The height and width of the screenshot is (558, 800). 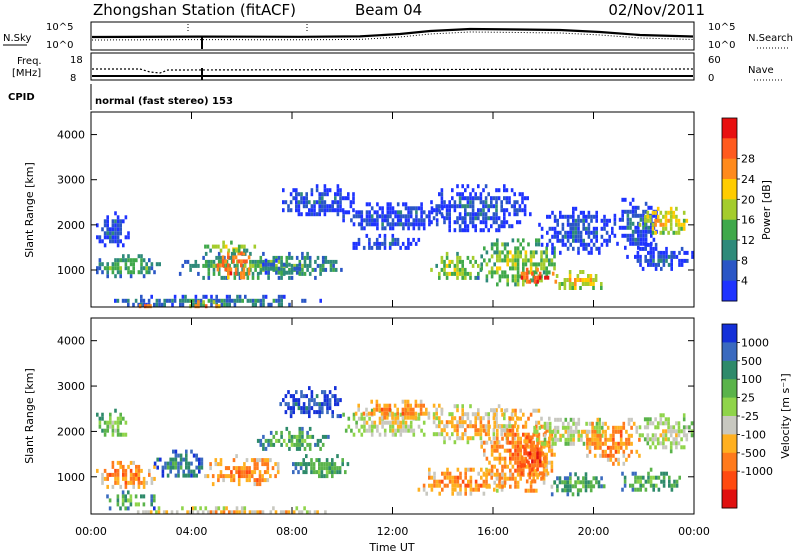 What do you see at coordinates (71, 180) in the screenshot?
I see `power-ytick-label: 3000` at bounding box center [71, 180].